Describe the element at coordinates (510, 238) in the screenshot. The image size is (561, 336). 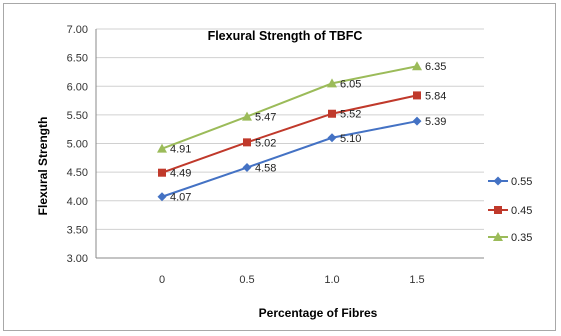
I see `legend-entry: 0.35` at that location.